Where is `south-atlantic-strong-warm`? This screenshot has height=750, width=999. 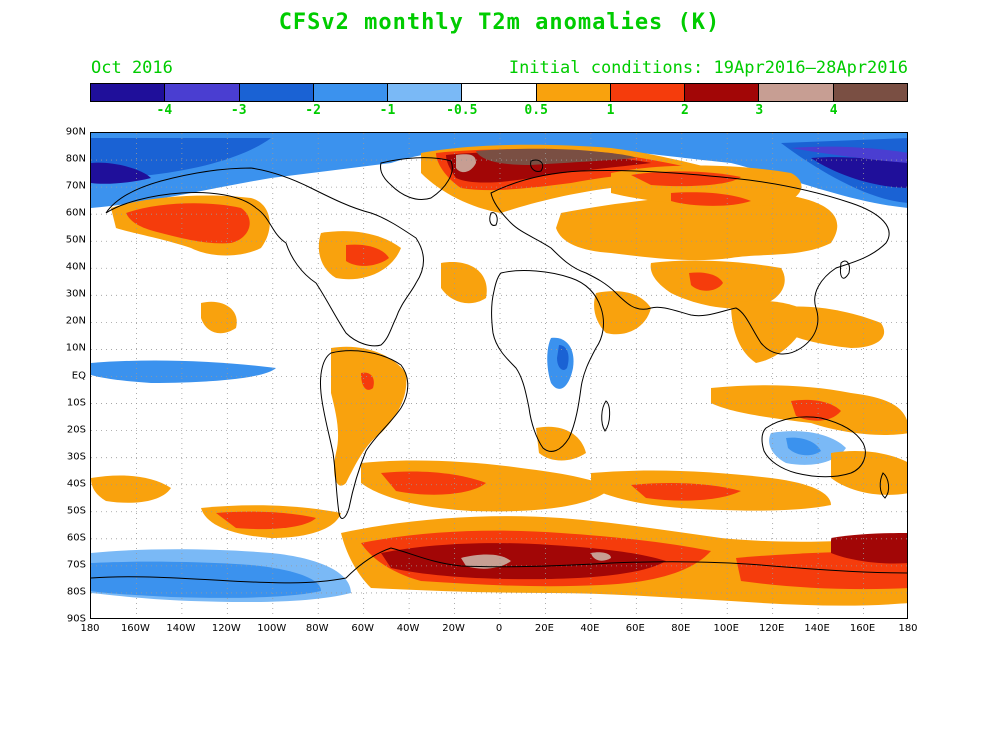 south-atlantic-strong-warm is located at coordinates (433, 483).